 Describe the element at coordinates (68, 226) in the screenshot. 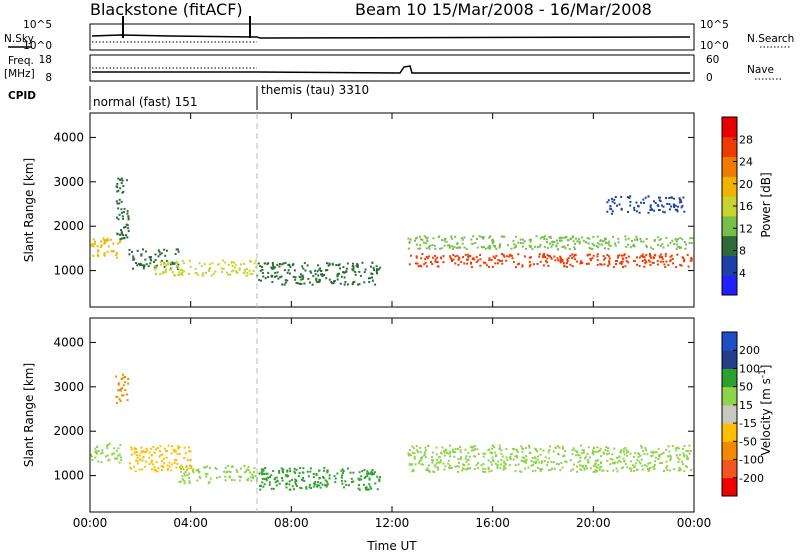

I see `power-ytick-label: 2000` at that location.